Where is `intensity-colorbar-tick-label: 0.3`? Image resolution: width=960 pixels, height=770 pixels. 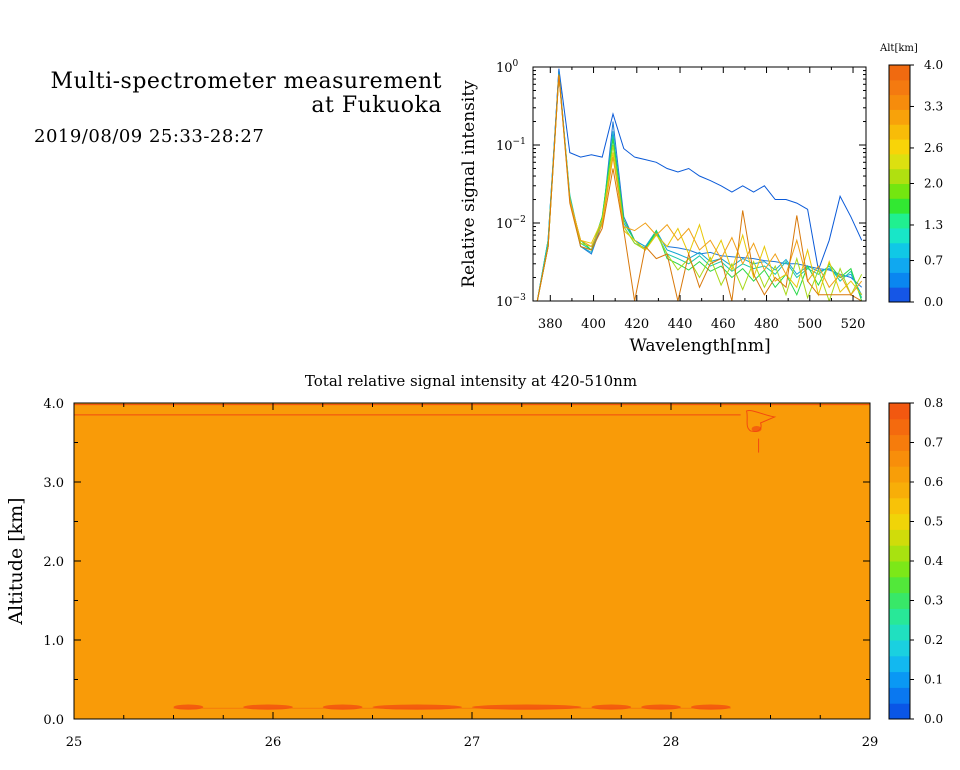 intensity-colorbar-tick-label: 0.3 is located at coordinates (933, 601).